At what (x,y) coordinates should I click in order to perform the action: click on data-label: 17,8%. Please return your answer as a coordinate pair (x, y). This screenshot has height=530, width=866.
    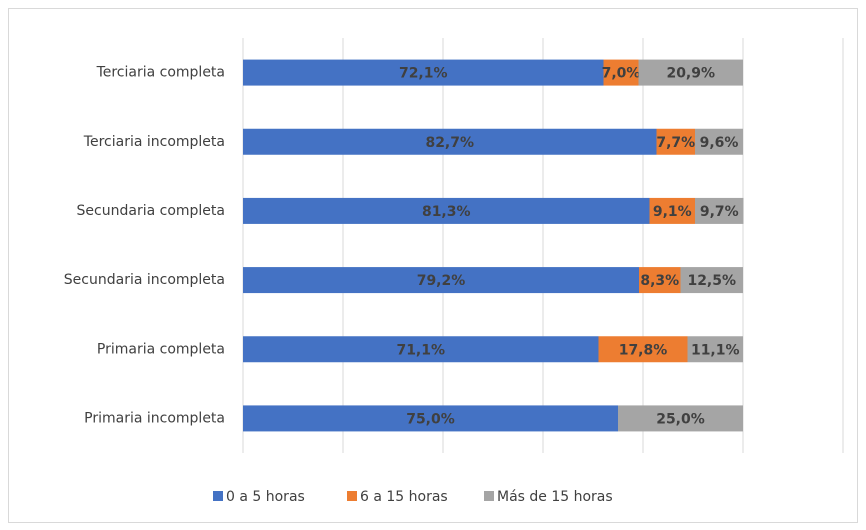
    Looking at the image, I should click on (643, 350).